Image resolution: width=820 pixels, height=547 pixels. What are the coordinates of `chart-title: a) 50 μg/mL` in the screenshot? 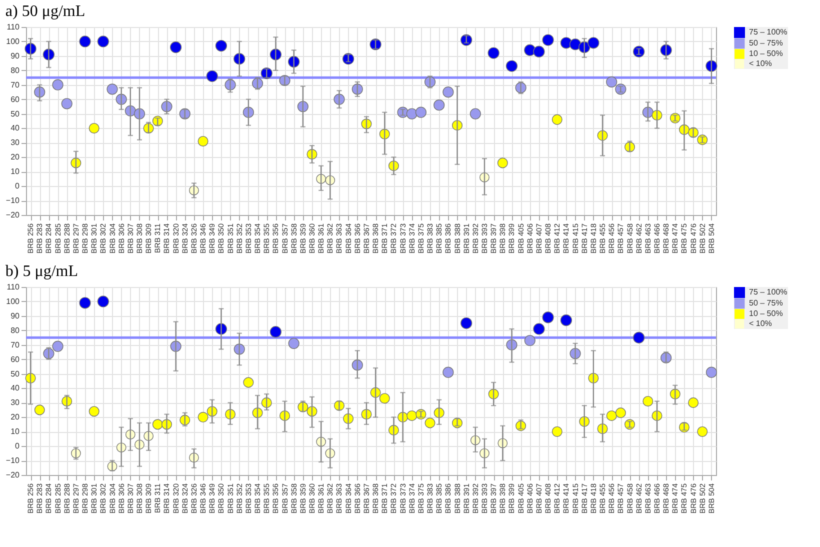 It's located at (45, 11).